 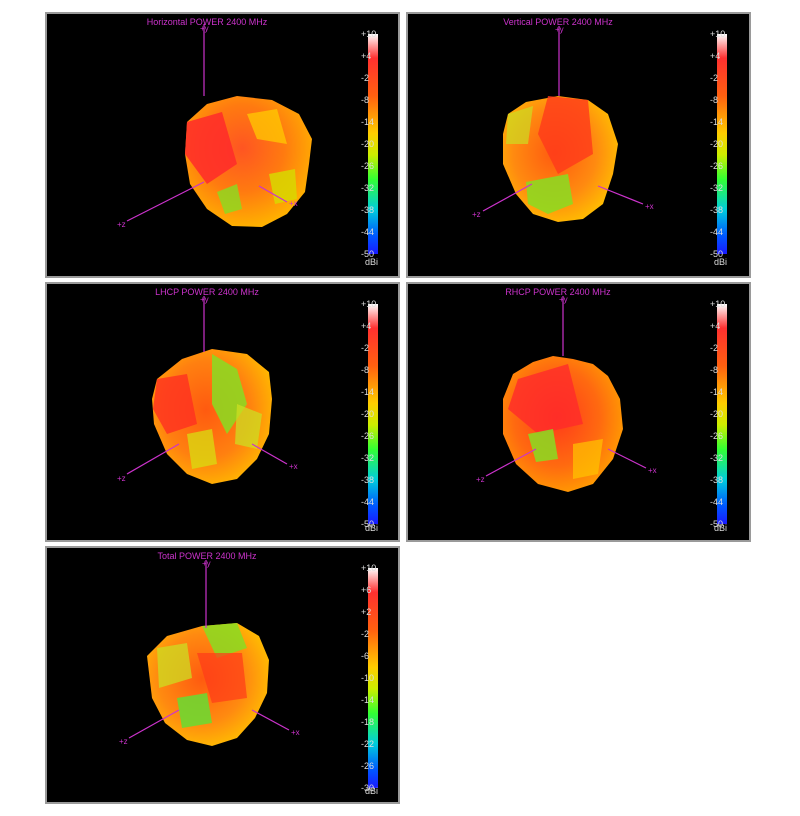 What do you see at coordinates (207, 22) in the screenshot?
I see `panel-title: Horizontal POWER 2400 MHz` at bounding box center [207, 22].